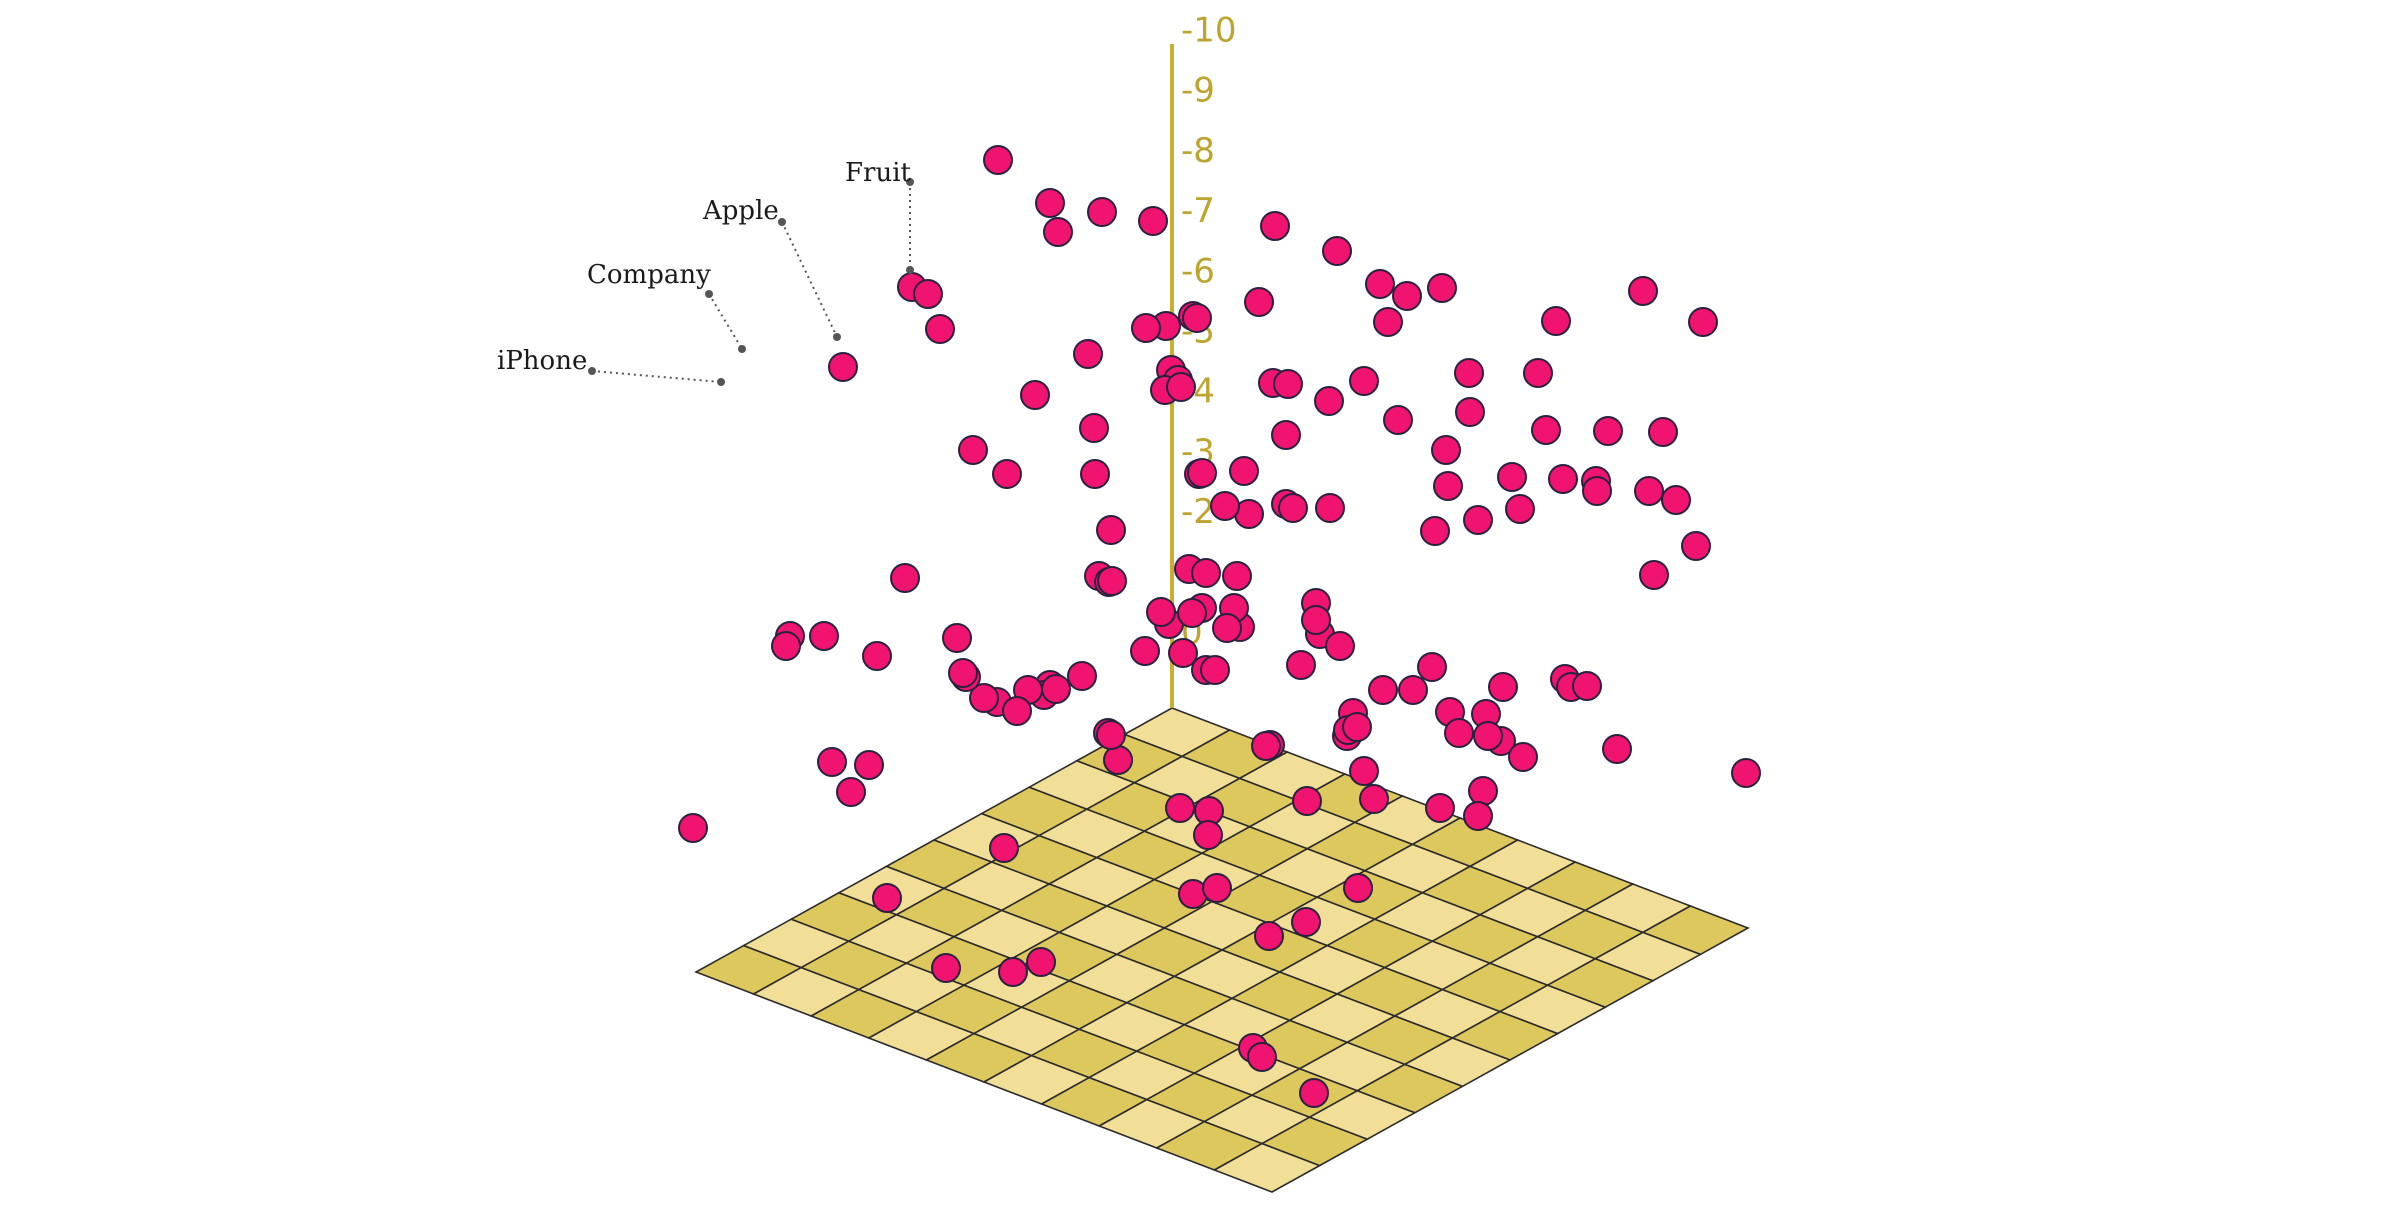  Describe the element at coordinates (1198, 91) in the screenshot. I see `z-tick-label: -9` at that location.